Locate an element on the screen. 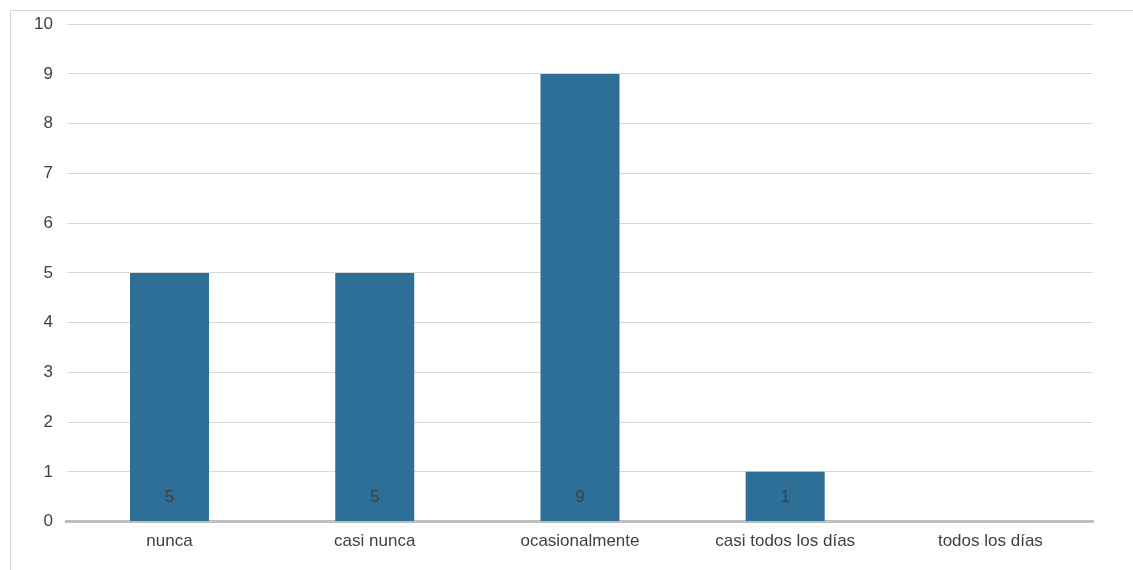 The width and height of the screenshot is (1133, 570). x-tick-label: todos los días is located at coordinates (990, 541).